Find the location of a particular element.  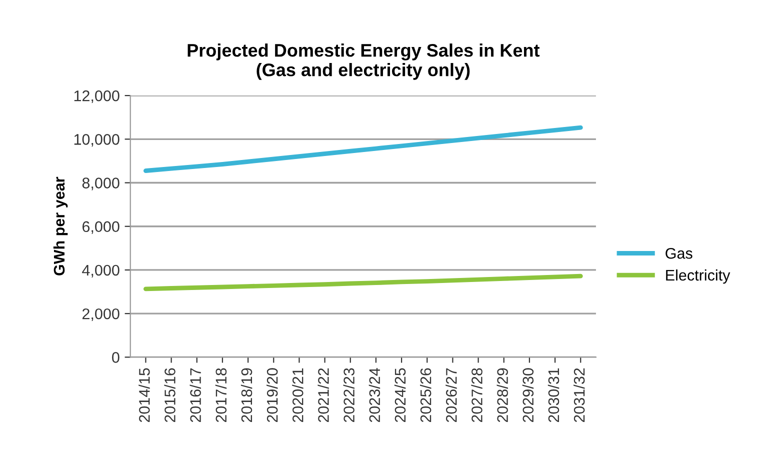

y-tick-label: 12,000 is located at coordinates (97, 97).